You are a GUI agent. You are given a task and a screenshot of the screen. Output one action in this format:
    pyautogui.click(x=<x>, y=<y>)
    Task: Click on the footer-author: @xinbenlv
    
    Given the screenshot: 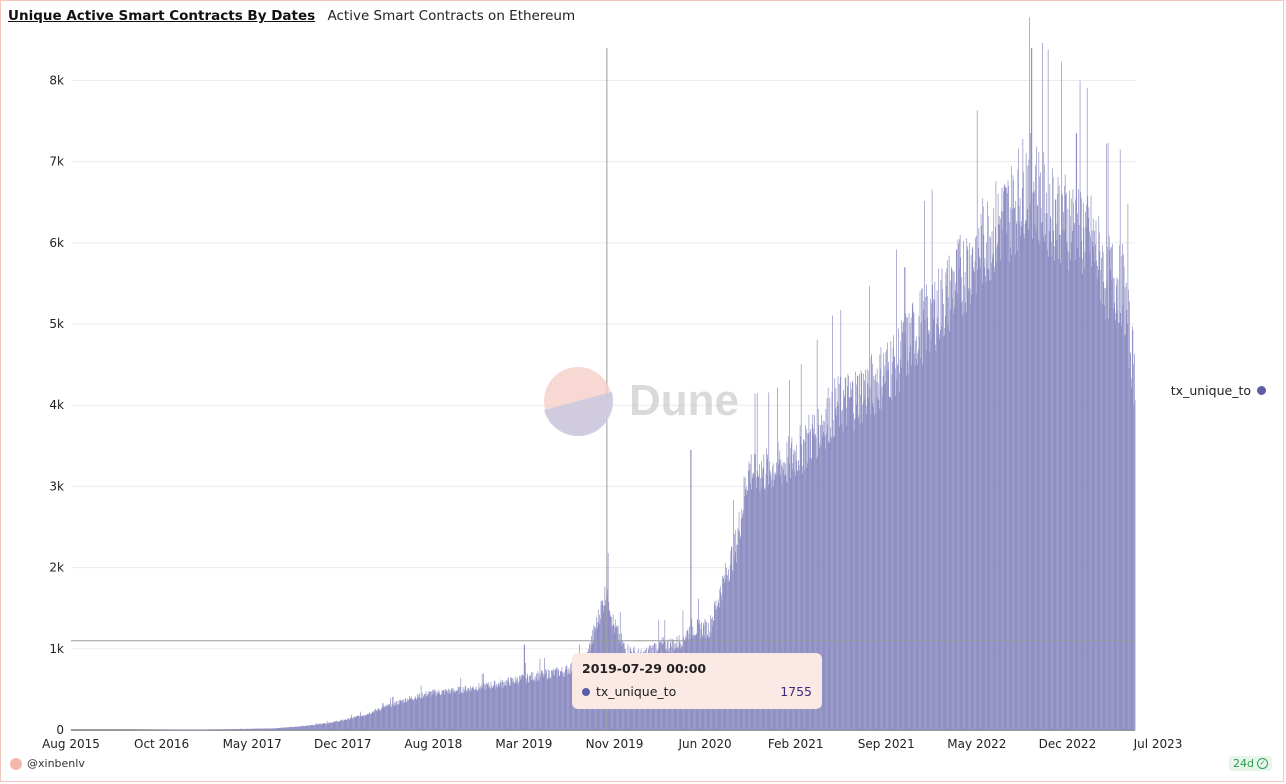 What is the action you would take?
    pyautogui.click(x=47, y=763)
    